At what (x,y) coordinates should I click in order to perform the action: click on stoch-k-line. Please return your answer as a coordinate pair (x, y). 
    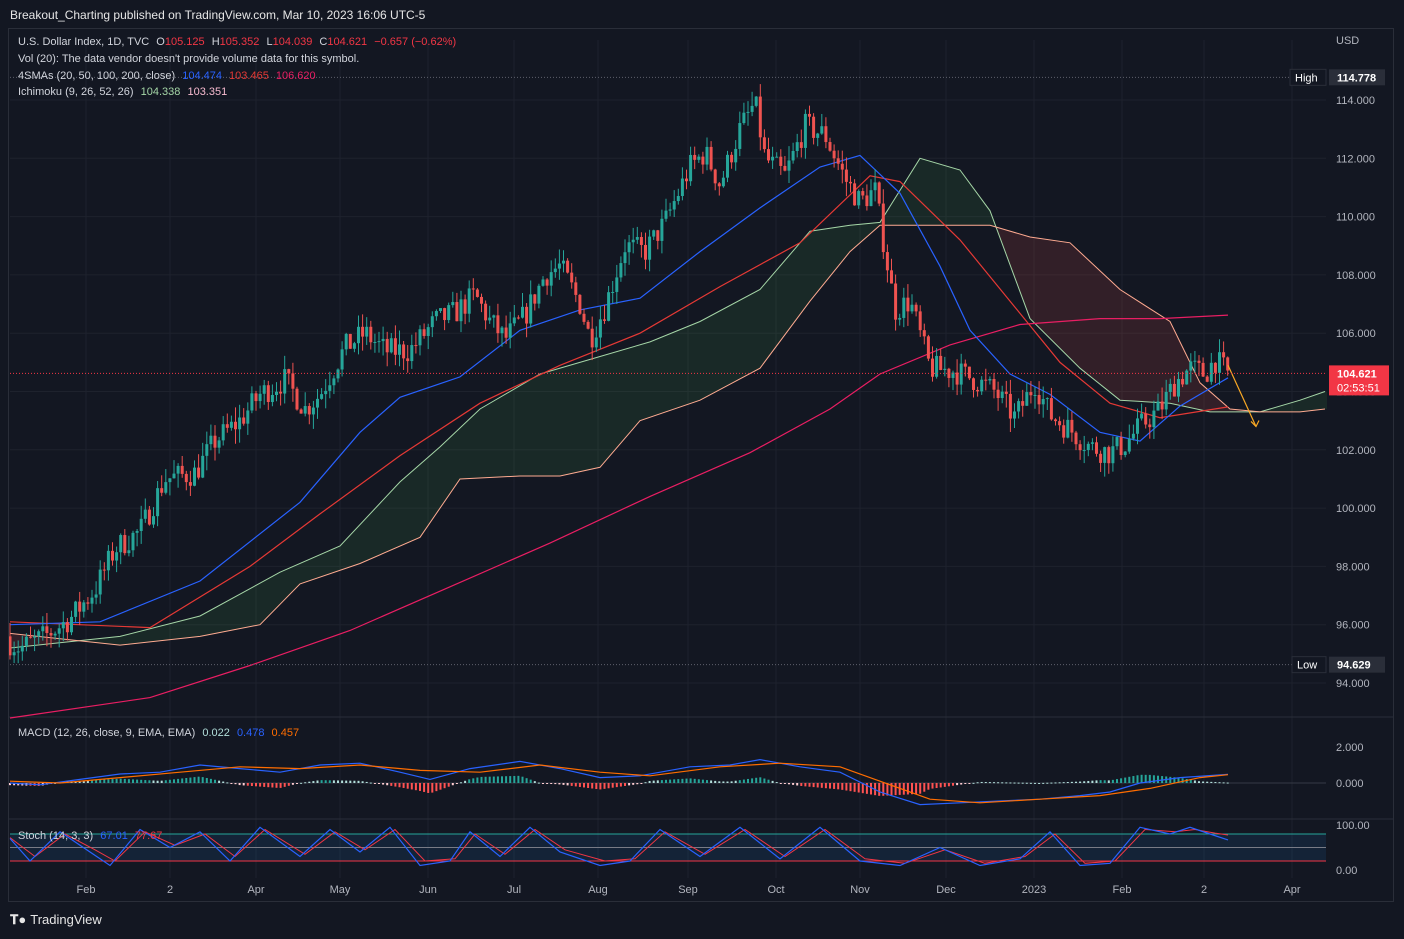
    Looking at the image, I should click on (619, 846).